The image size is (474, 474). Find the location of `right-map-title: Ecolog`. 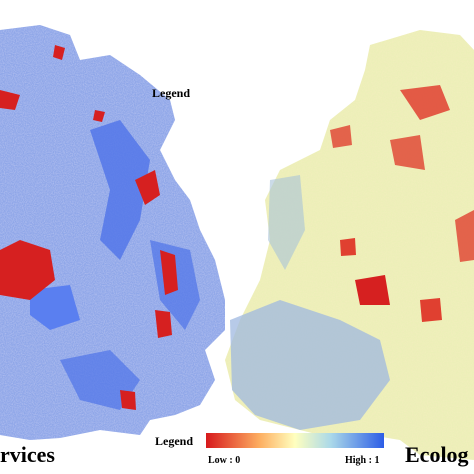

right-map-title: Ecolog is located at coordinates (437, 454).